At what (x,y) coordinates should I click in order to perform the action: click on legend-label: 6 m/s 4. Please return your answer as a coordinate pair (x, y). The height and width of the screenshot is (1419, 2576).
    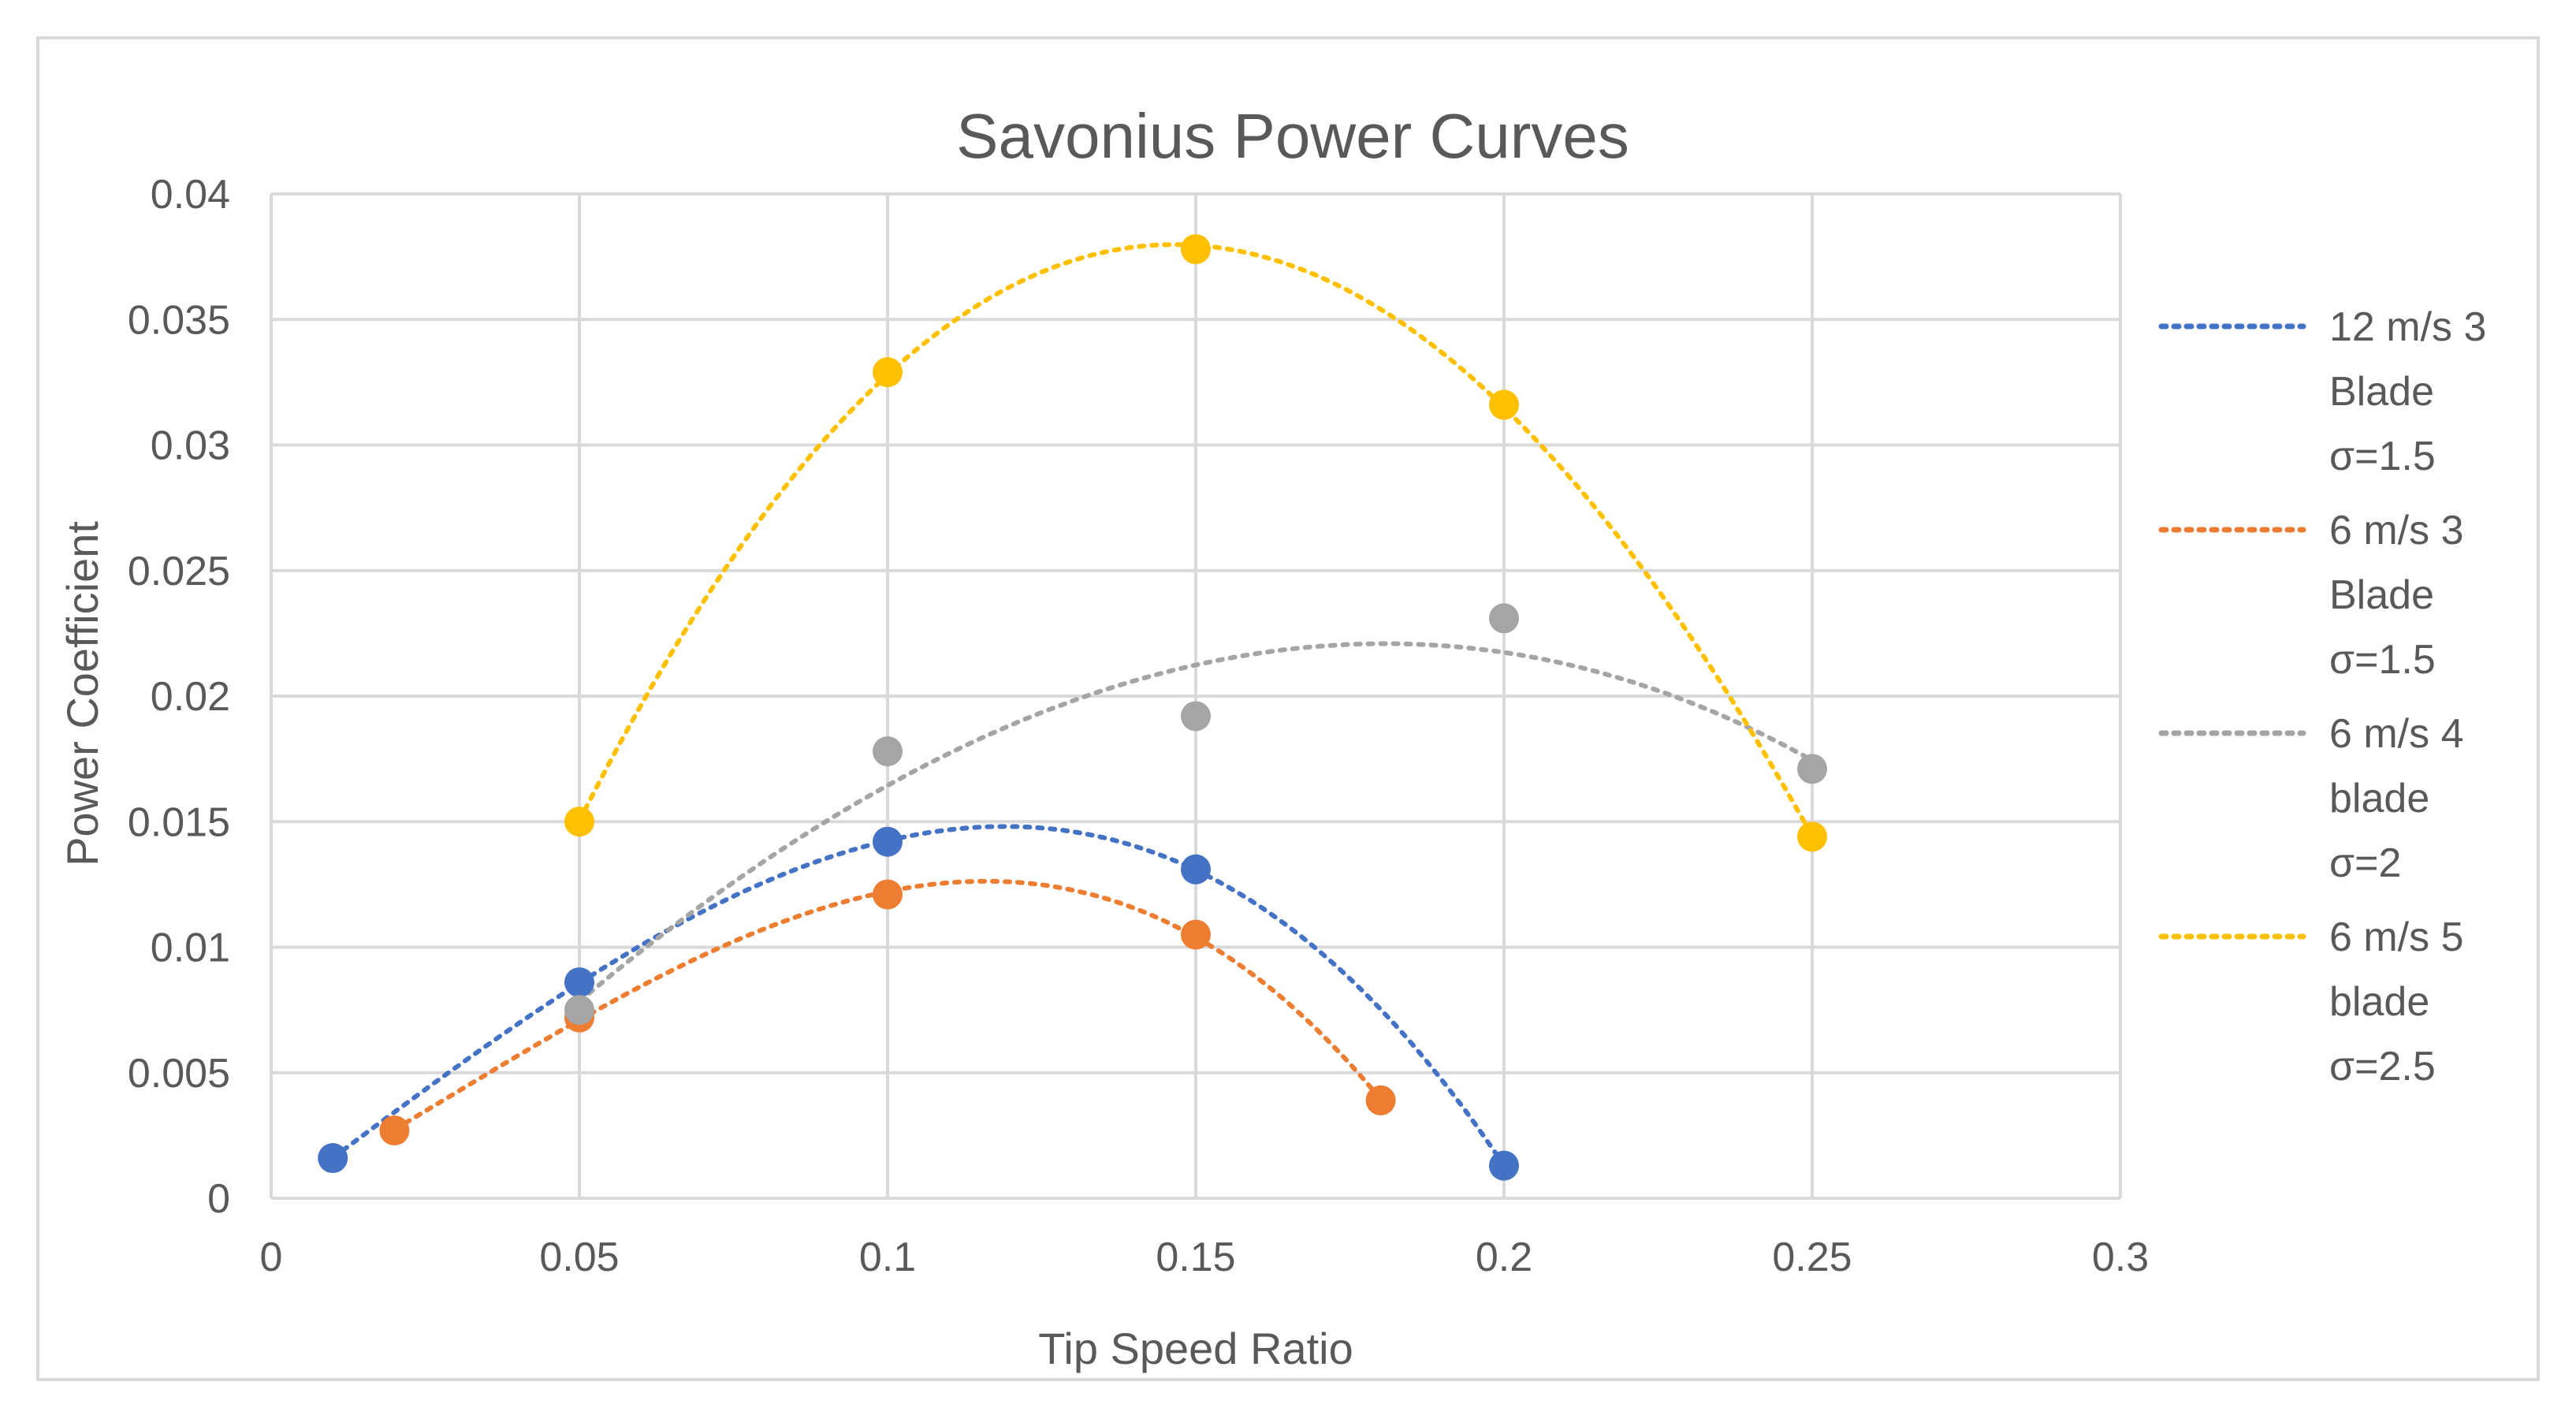
    Looking at the image, I should click on (2396, 734).